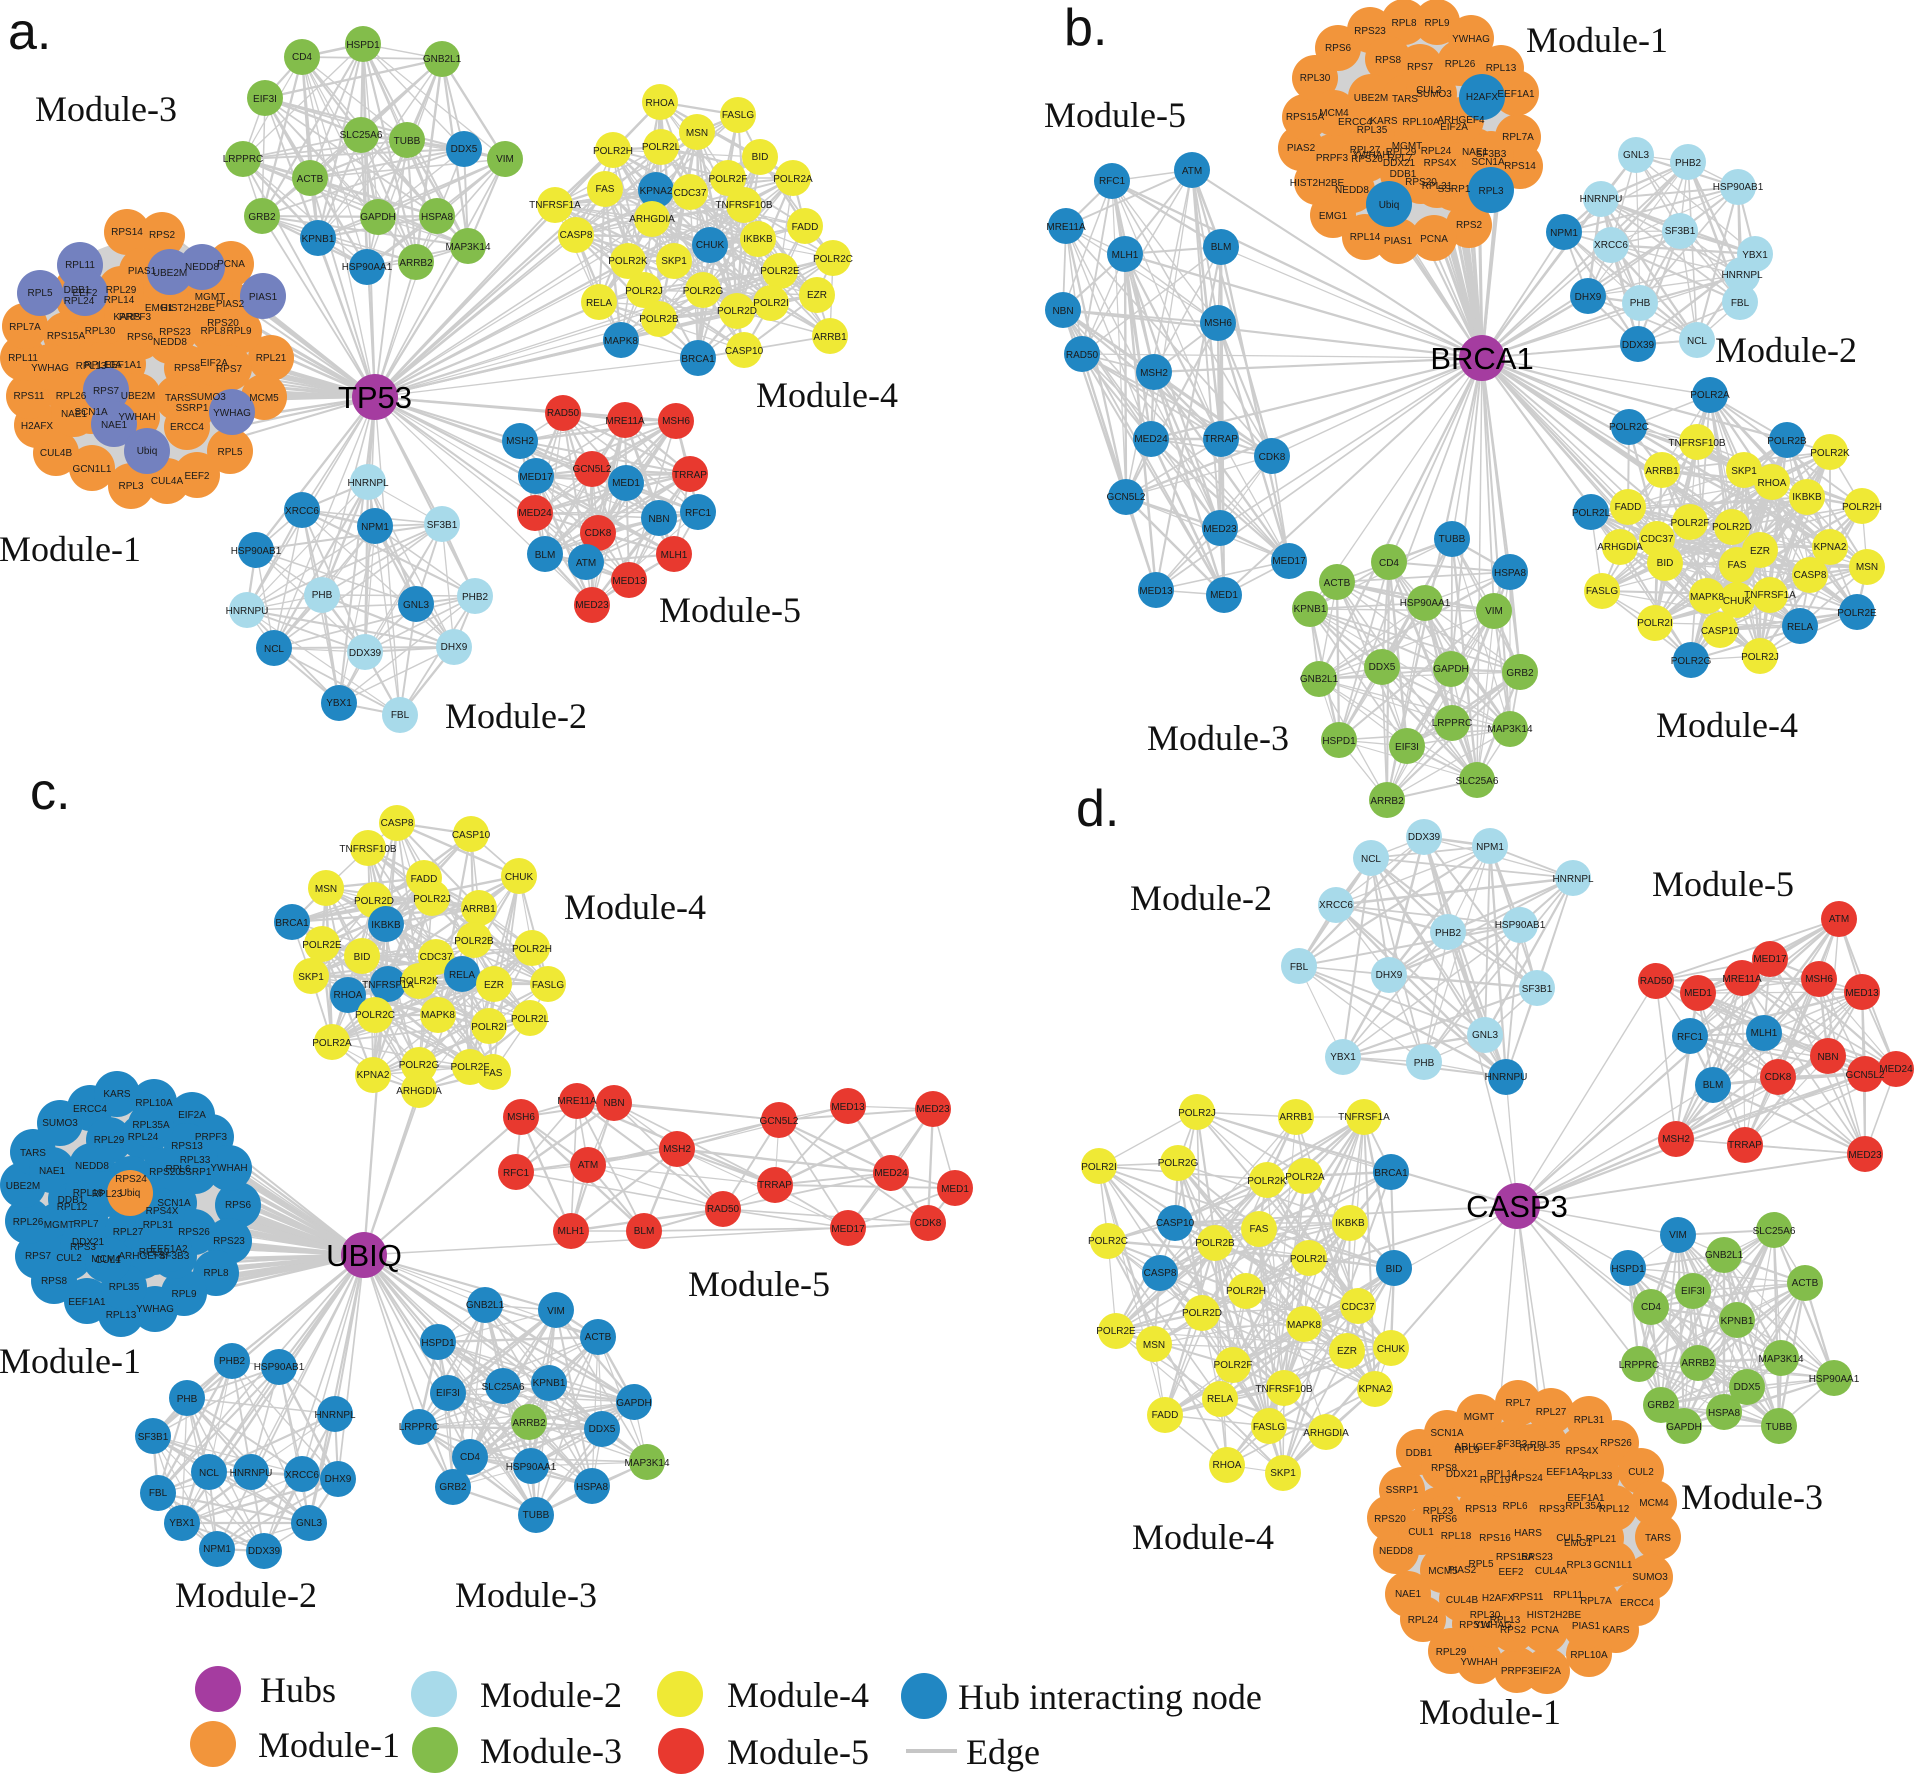 This screenshot has height=1780, width=1923. I want to click on svg-text: DHX9, so click(1389, 975).